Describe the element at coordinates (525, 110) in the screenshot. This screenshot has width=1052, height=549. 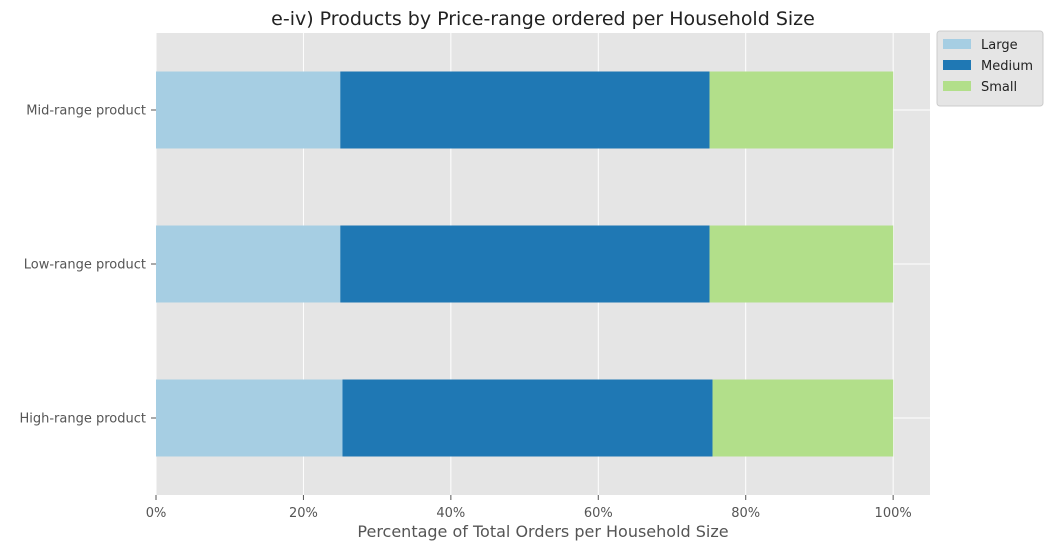
I see `bar-medium-mid-range-product` at that location.